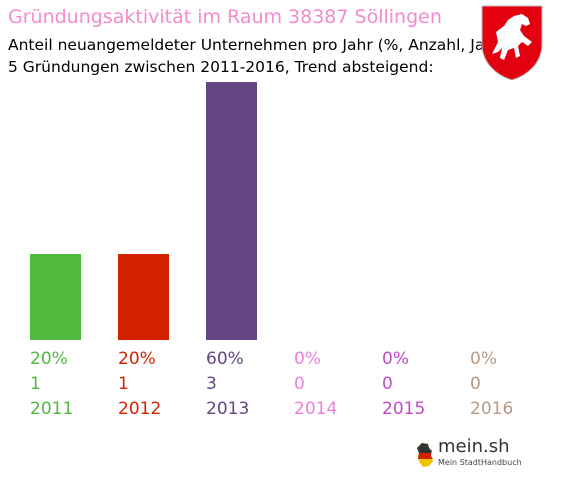 This screenshot has height=482, width=562. Describe the element at coordinates (137, 359) in the screenshot. I see `percent-label-2012: 20%` at that location.